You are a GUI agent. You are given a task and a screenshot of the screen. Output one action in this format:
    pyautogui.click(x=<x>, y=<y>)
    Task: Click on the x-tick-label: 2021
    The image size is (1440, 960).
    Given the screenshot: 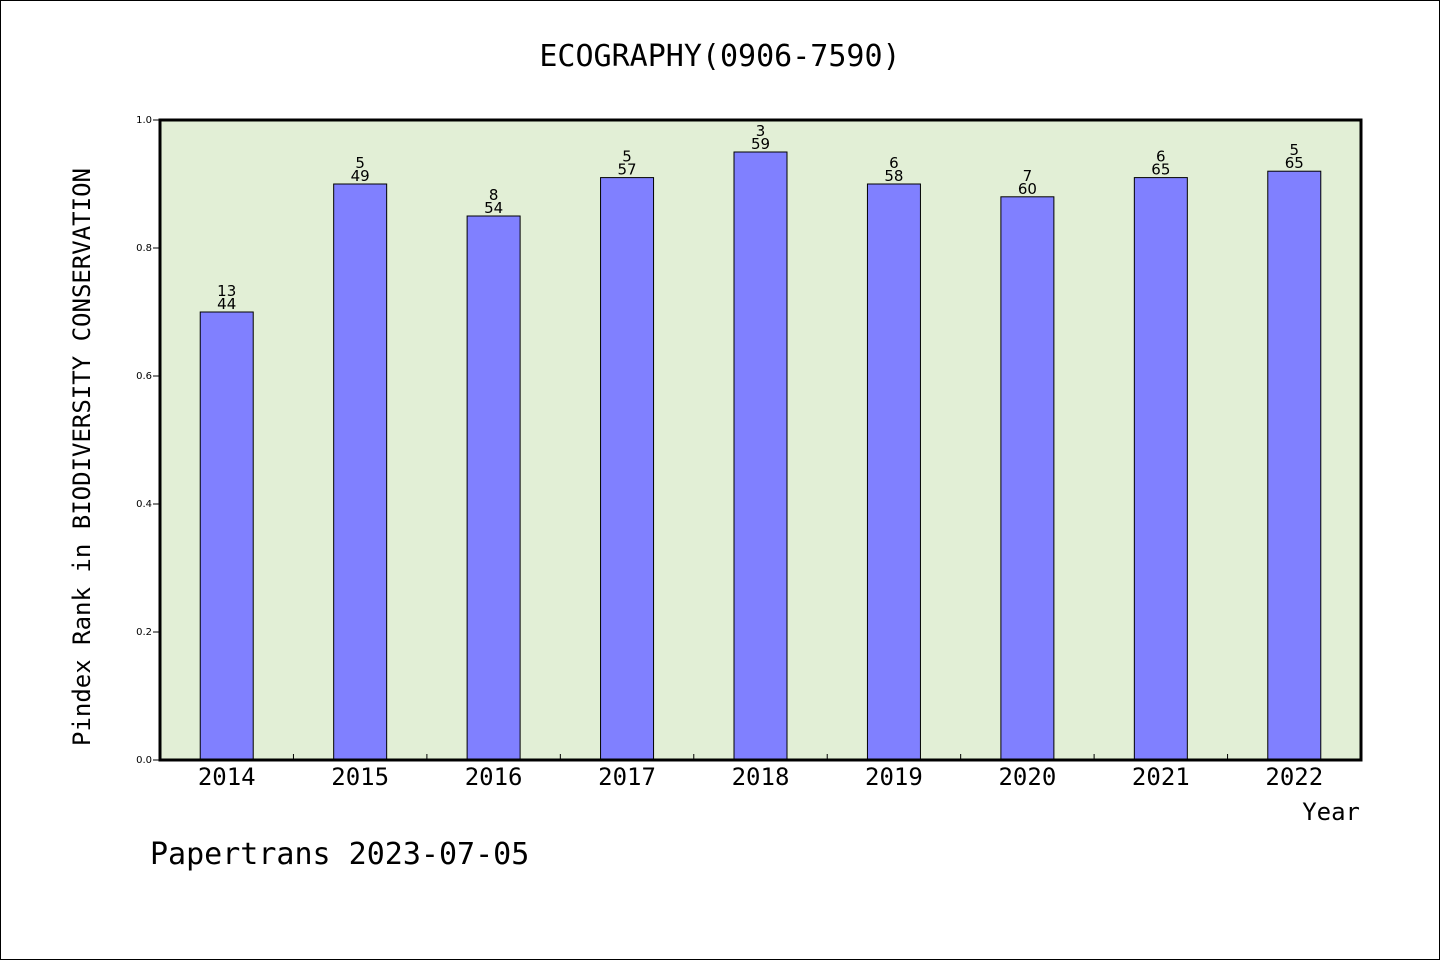 What is the action you would take?
    pyautogui.click(x=1161, y=777)
    